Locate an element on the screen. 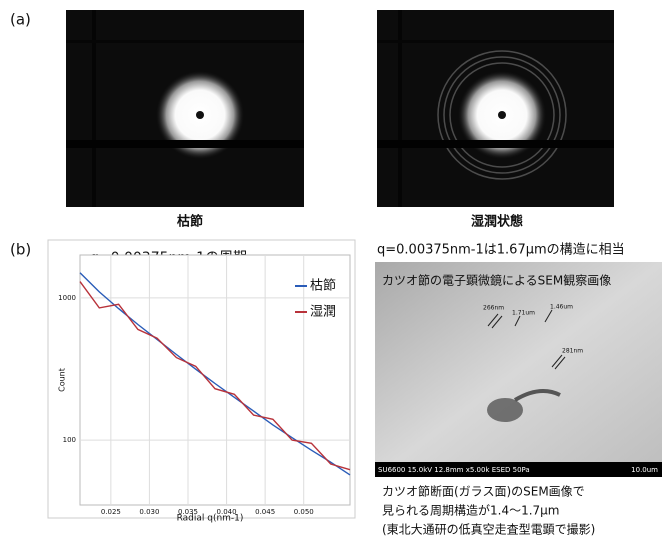  sem-overlay-title: カツオ節の電子顕微鏡によるSEM観察画像 is located at coordinates (496, 280).